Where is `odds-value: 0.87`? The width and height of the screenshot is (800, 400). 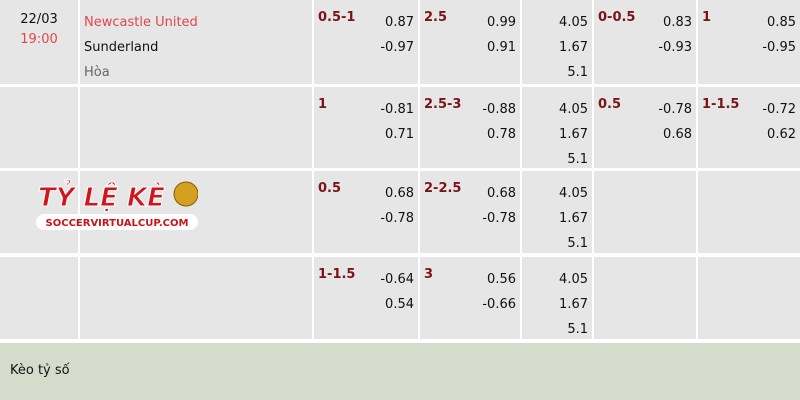 odds-value: 0.87 is located at coordinates (399, 22).